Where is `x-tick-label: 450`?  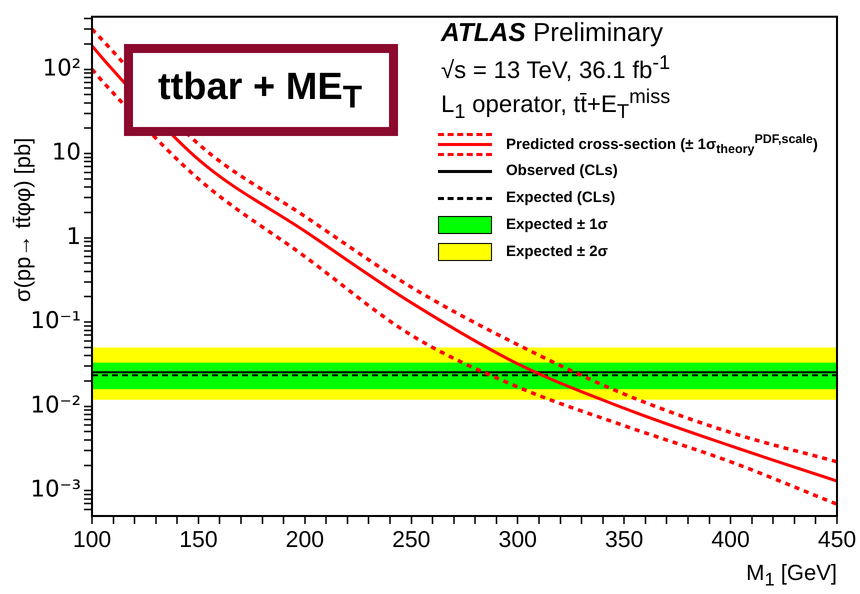 x-tick-label: 450 is located at coordinates (837, 539).